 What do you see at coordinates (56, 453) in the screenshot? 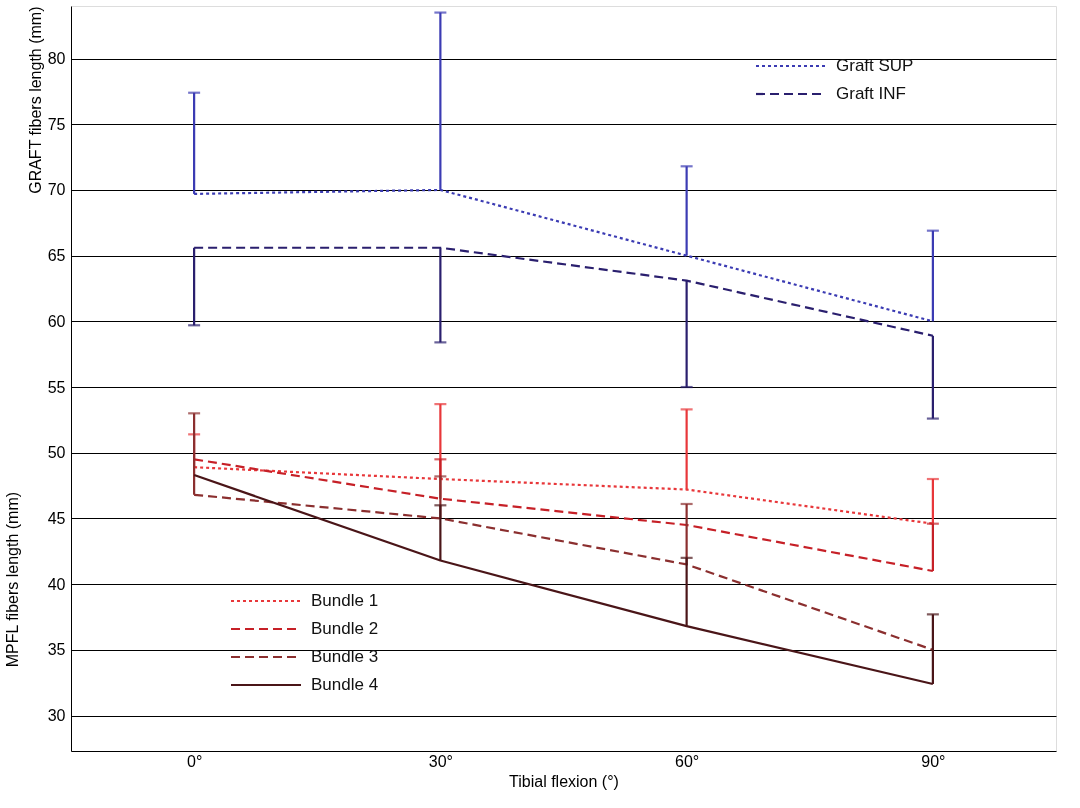
I see `y-tick-label: 50` at bounding box center [56, 453].